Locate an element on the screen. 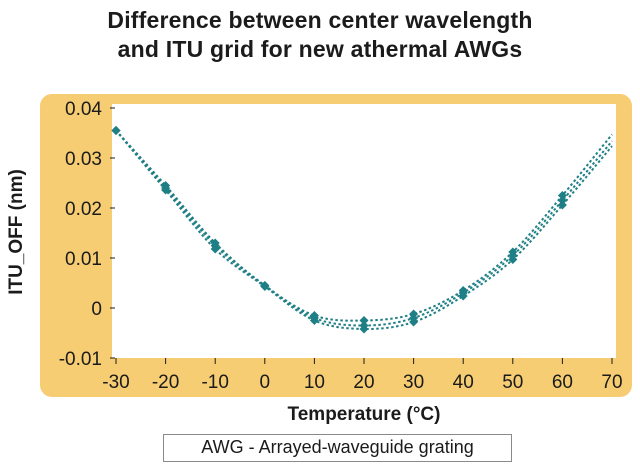 This screenshot has width=640, height=471. x-tick-label: 0 is located at coordinates (265, 382).